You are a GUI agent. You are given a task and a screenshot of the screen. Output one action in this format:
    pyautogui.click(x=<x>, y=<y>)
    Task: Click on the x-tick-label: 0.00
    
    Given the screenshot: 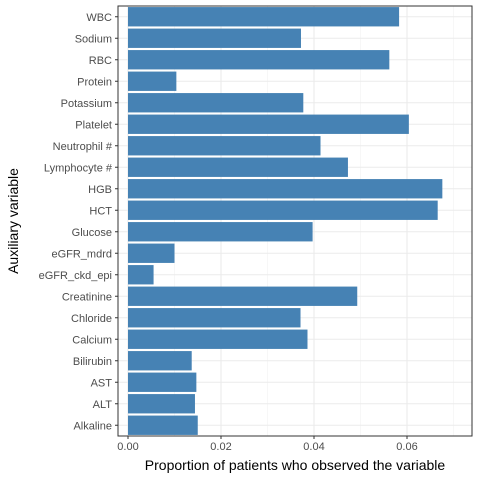 What is the action you would take?
    pyautogui.click(x=127, y=447)
    